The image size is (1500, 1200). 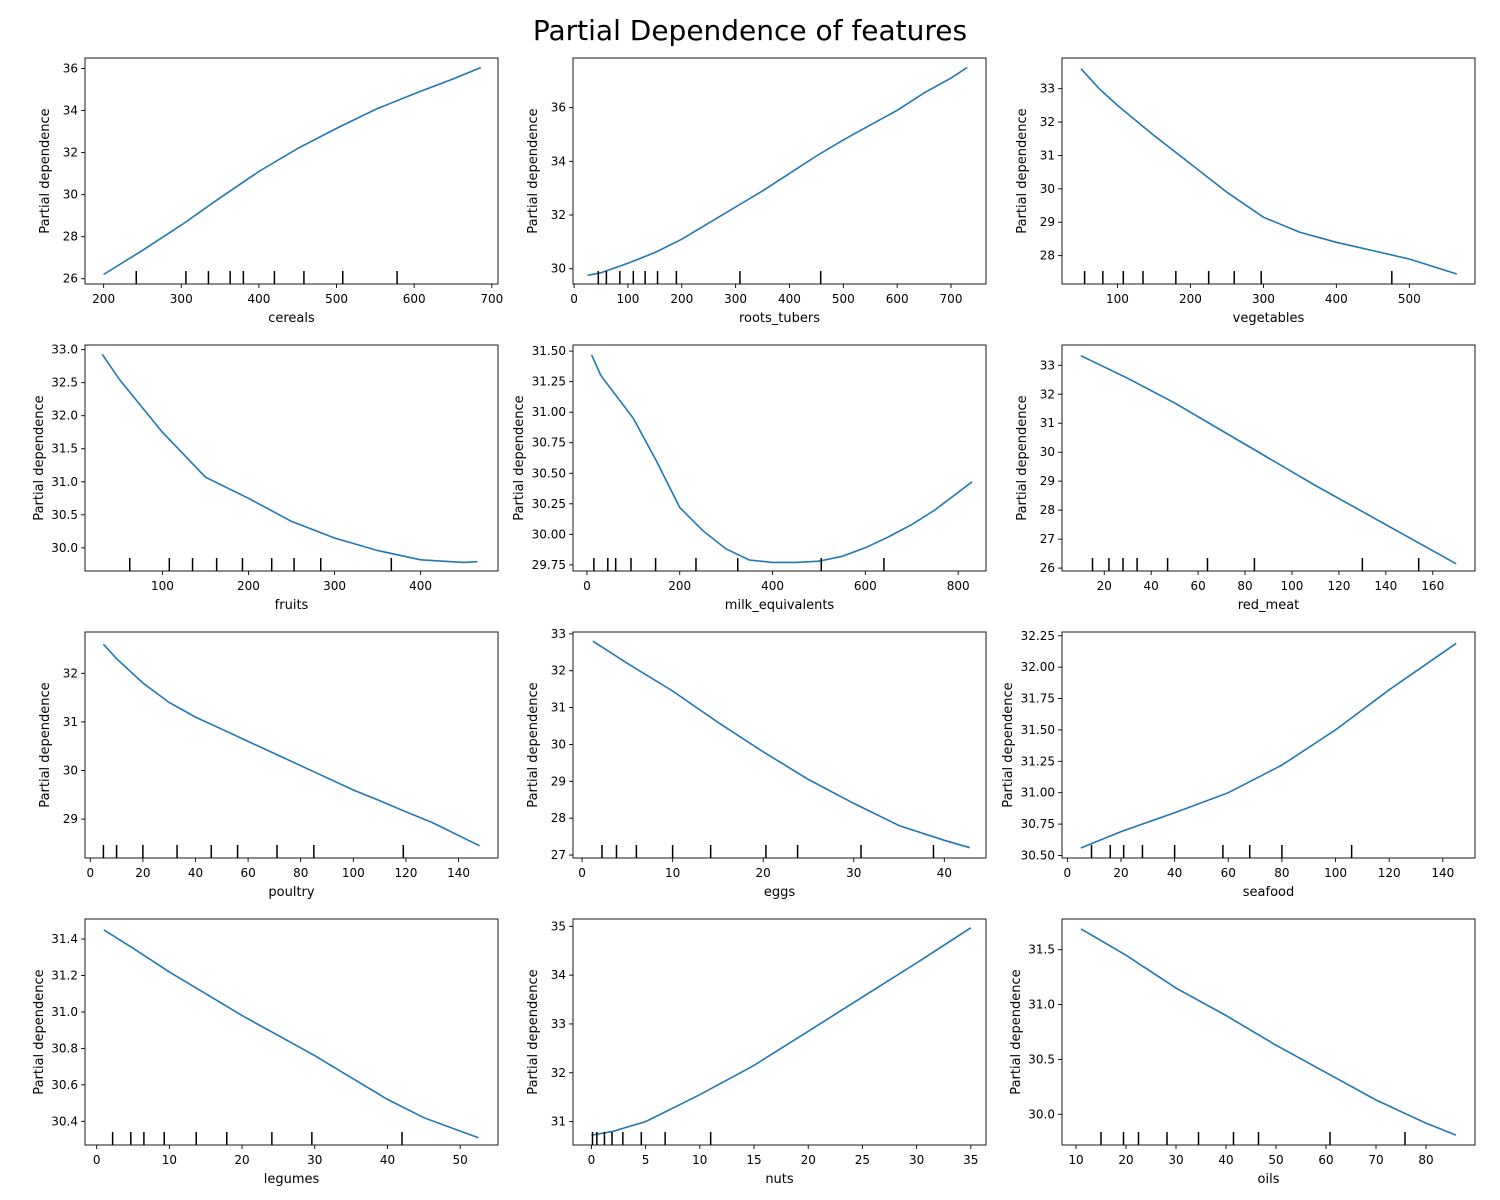 What do you see at coordinates (1047, 539) in the screenshot?
I see `y-tick-label: 27` at bounding box center [1047, 539].